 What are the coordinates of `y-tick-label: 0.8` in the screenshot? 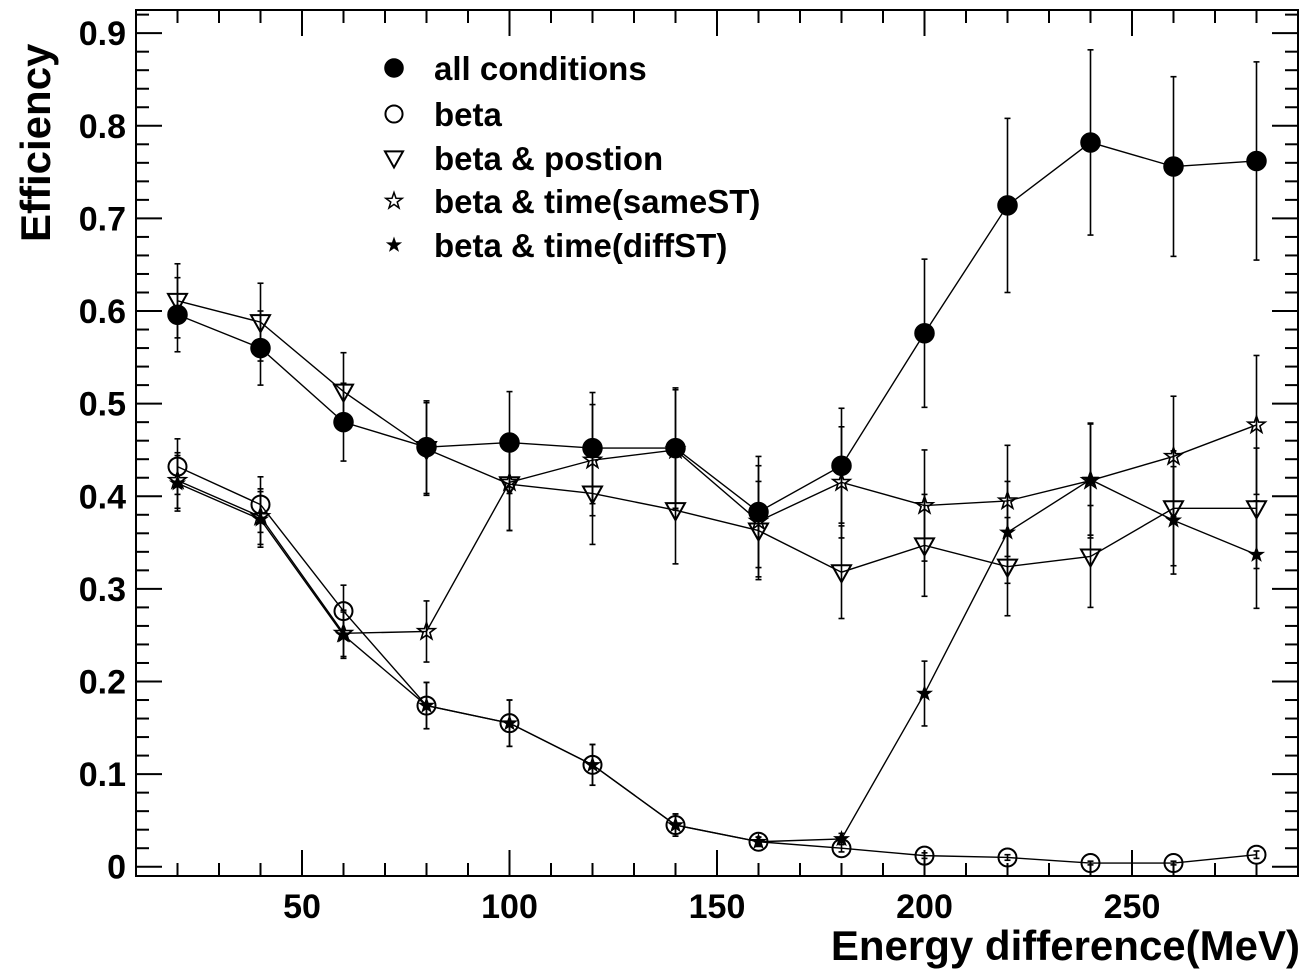 It's located at (102, 127).